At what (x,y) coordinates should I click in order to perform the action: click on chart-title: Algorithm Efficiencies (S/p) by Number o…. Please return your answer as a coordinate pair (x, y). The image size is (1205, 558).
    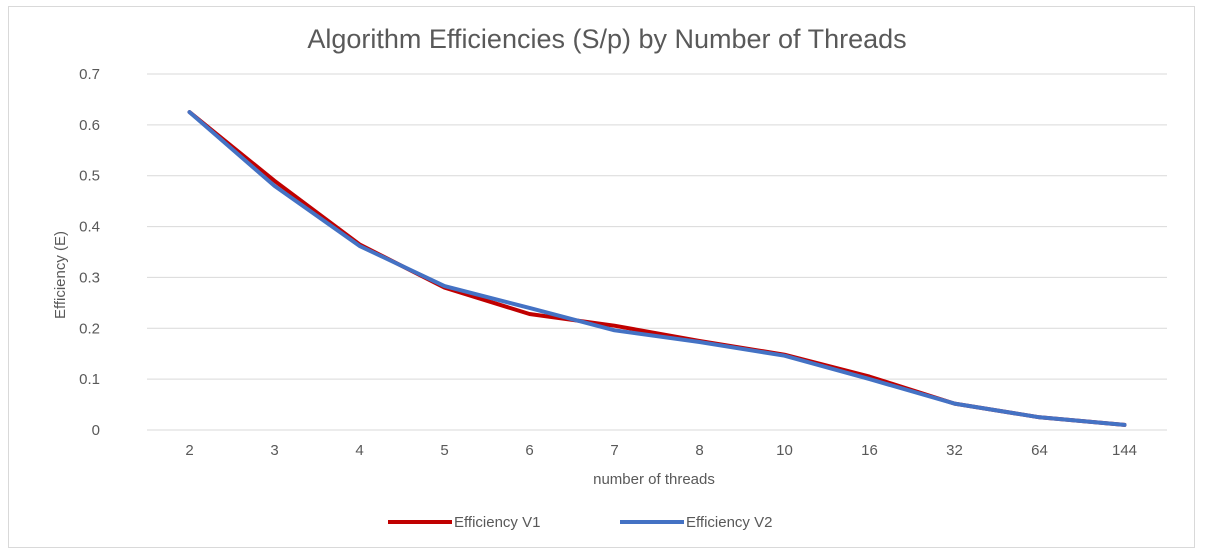
    Looking at the image, I should click on (606, 39).